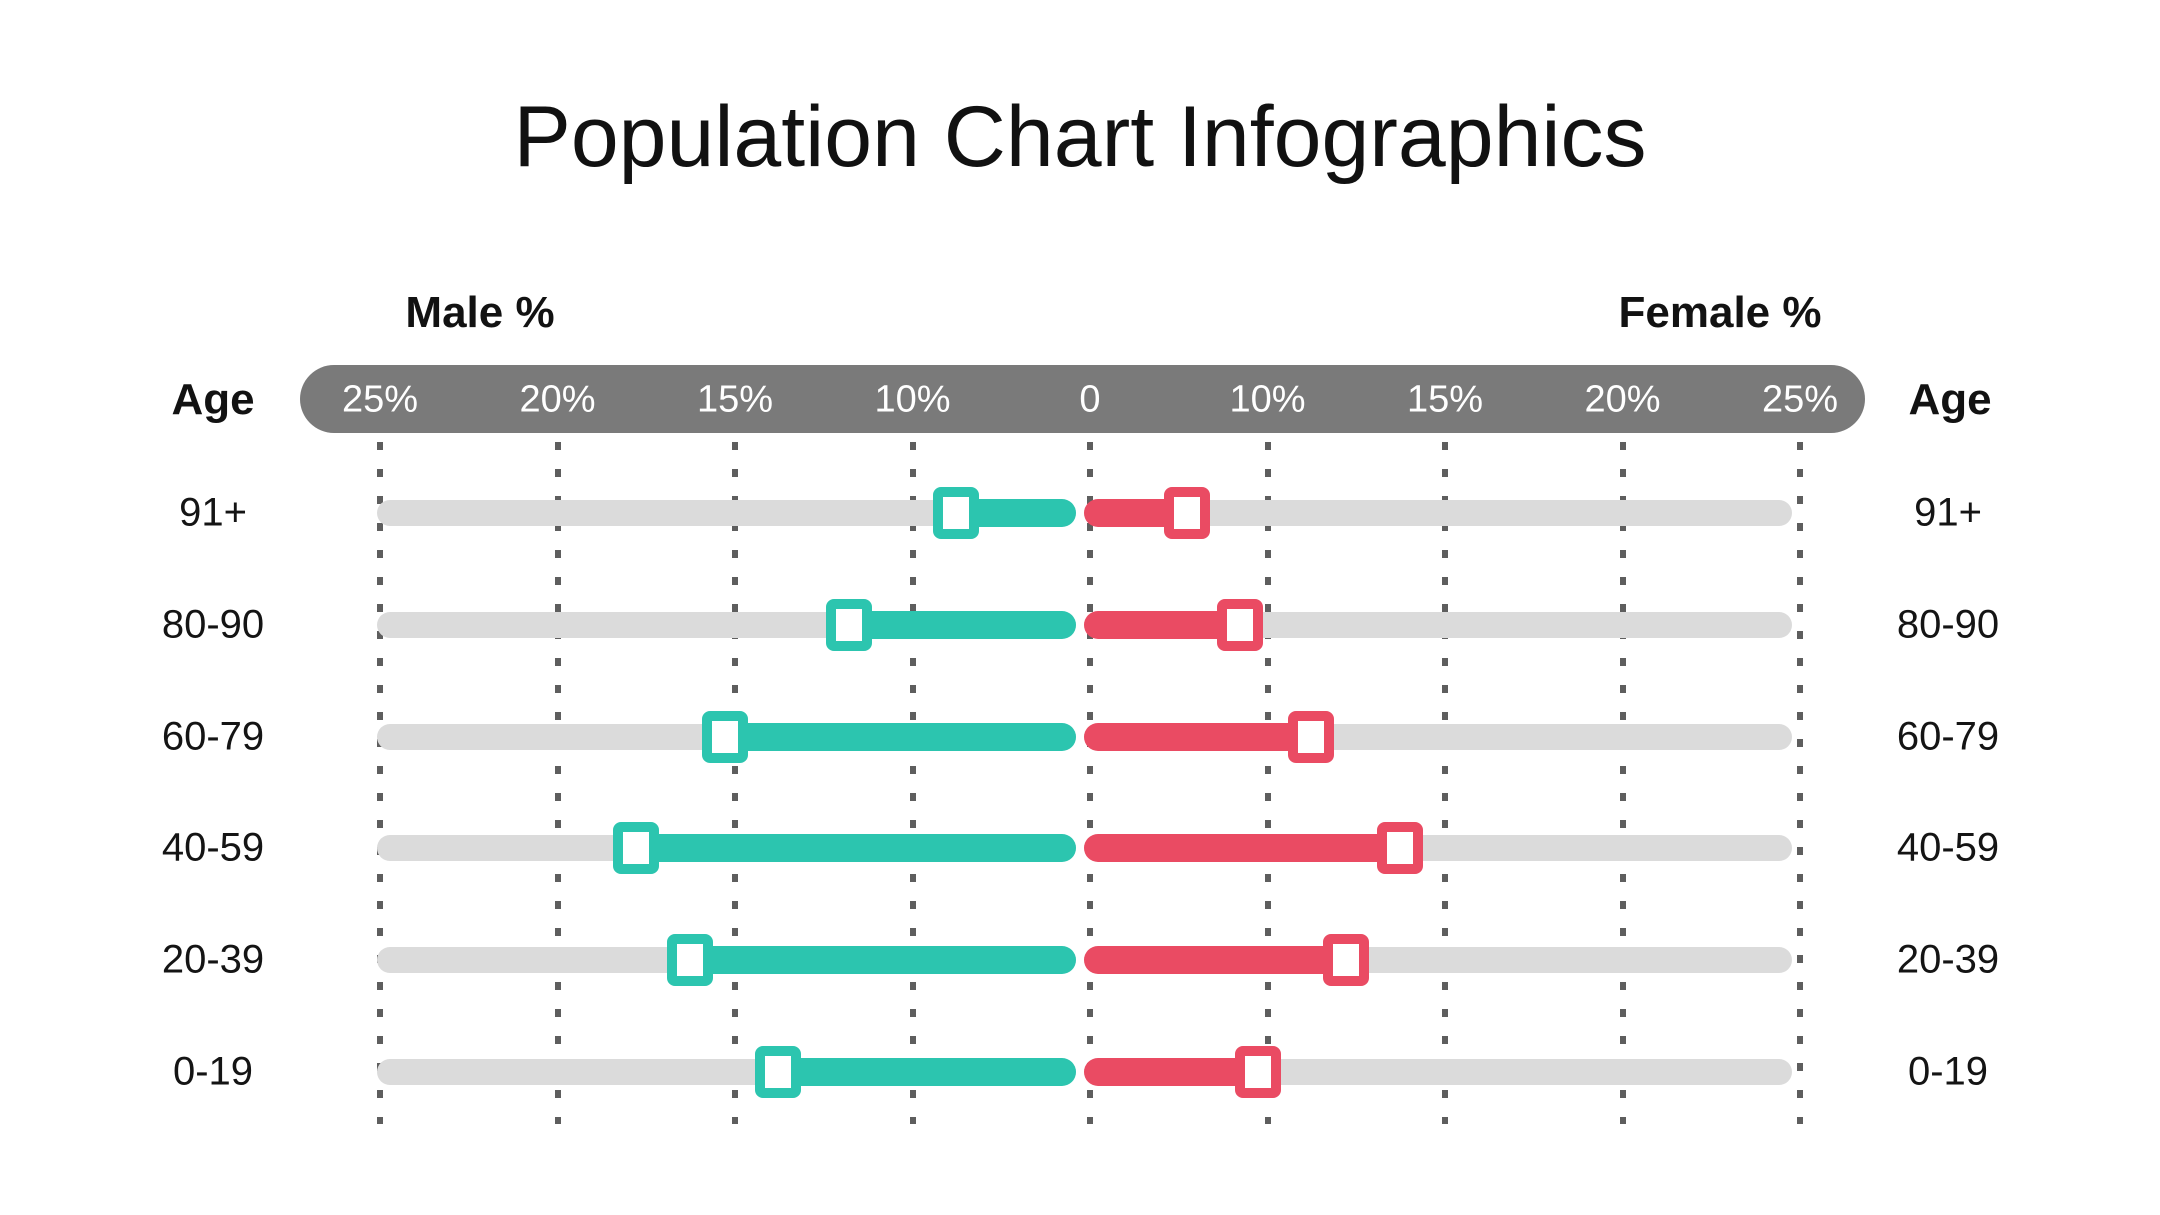 The image size is (2160, 1215). What do you see at coordinates (213, 512) in the screenshot?
I see `age-label-left: 91+` at bounding box center [213, 512].